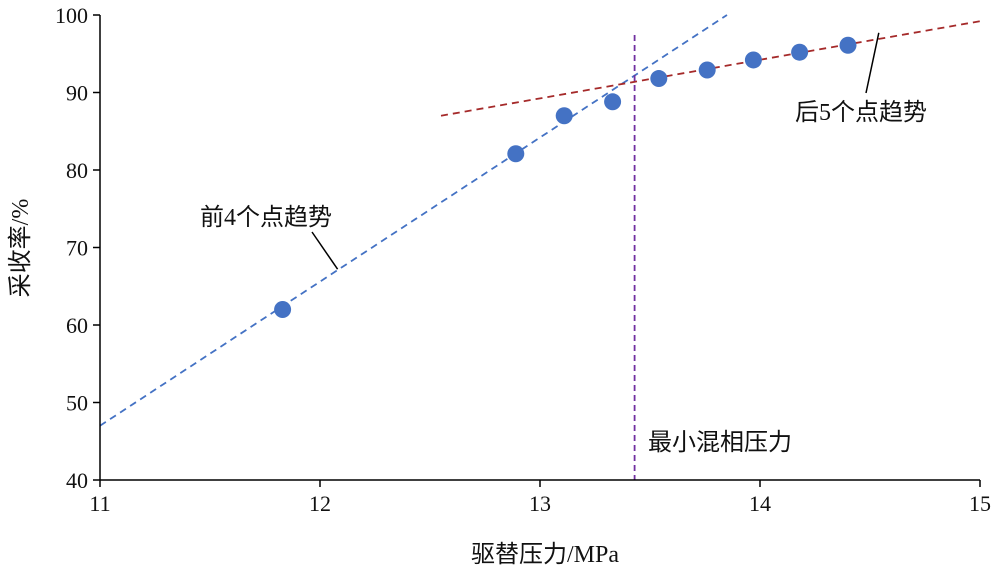 Image resolution: width=1000 pixels, height=575 pixels. What do you see at coordinates (980, 503) in the screenshot?
I see `x-tick-label-5: 15` at bounding box center [980, 503].